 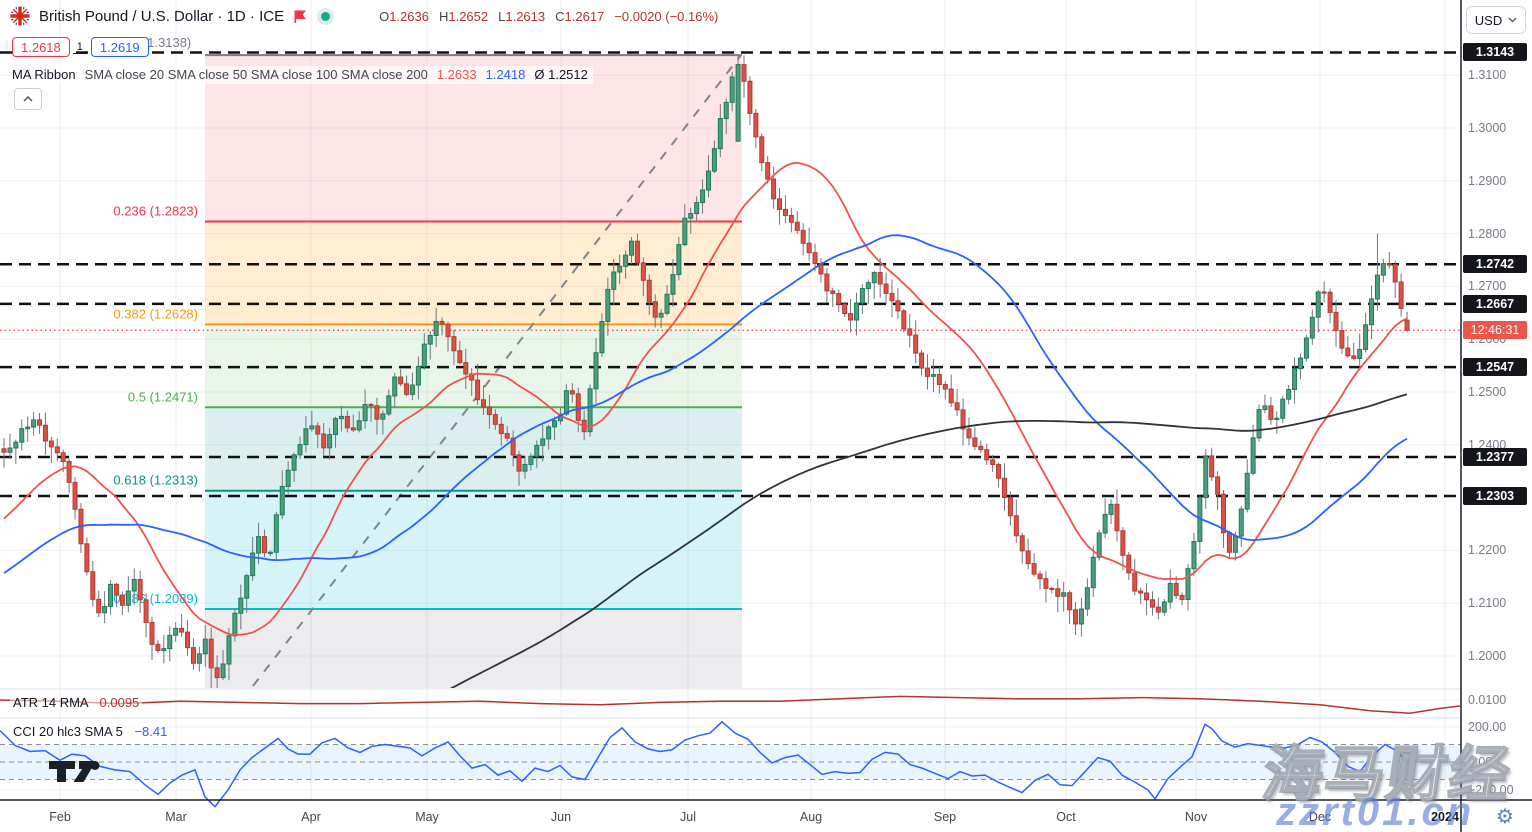 What do you see at coordinates (41, 47) in the screenshot?
I see `sell-button: 1.2618` at bounding box center [41, 47].